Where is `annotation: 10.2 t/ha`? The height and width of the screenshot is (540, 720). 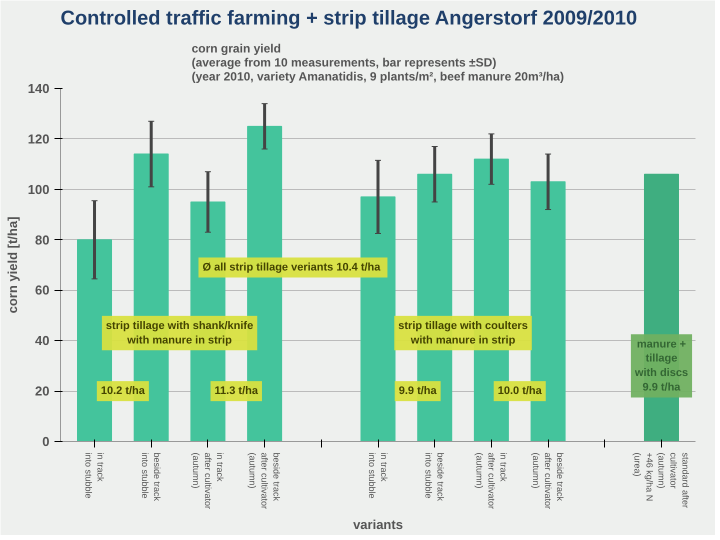 annotation: 10.2 t/ha is located at coordinates (123, 391).